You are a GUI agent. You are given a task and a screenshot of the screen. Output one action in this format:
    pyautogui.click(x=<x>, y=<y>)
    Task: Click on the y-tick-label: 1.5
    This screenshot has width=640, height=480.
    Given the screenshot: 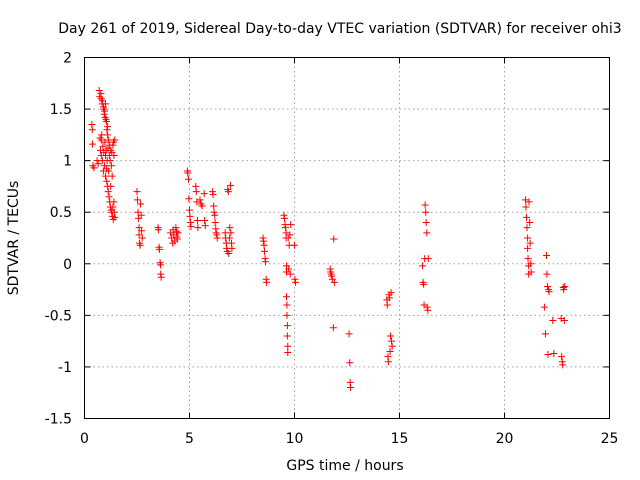 What is the action you would take?
    pyautogui.click(x=61, y=110)
    